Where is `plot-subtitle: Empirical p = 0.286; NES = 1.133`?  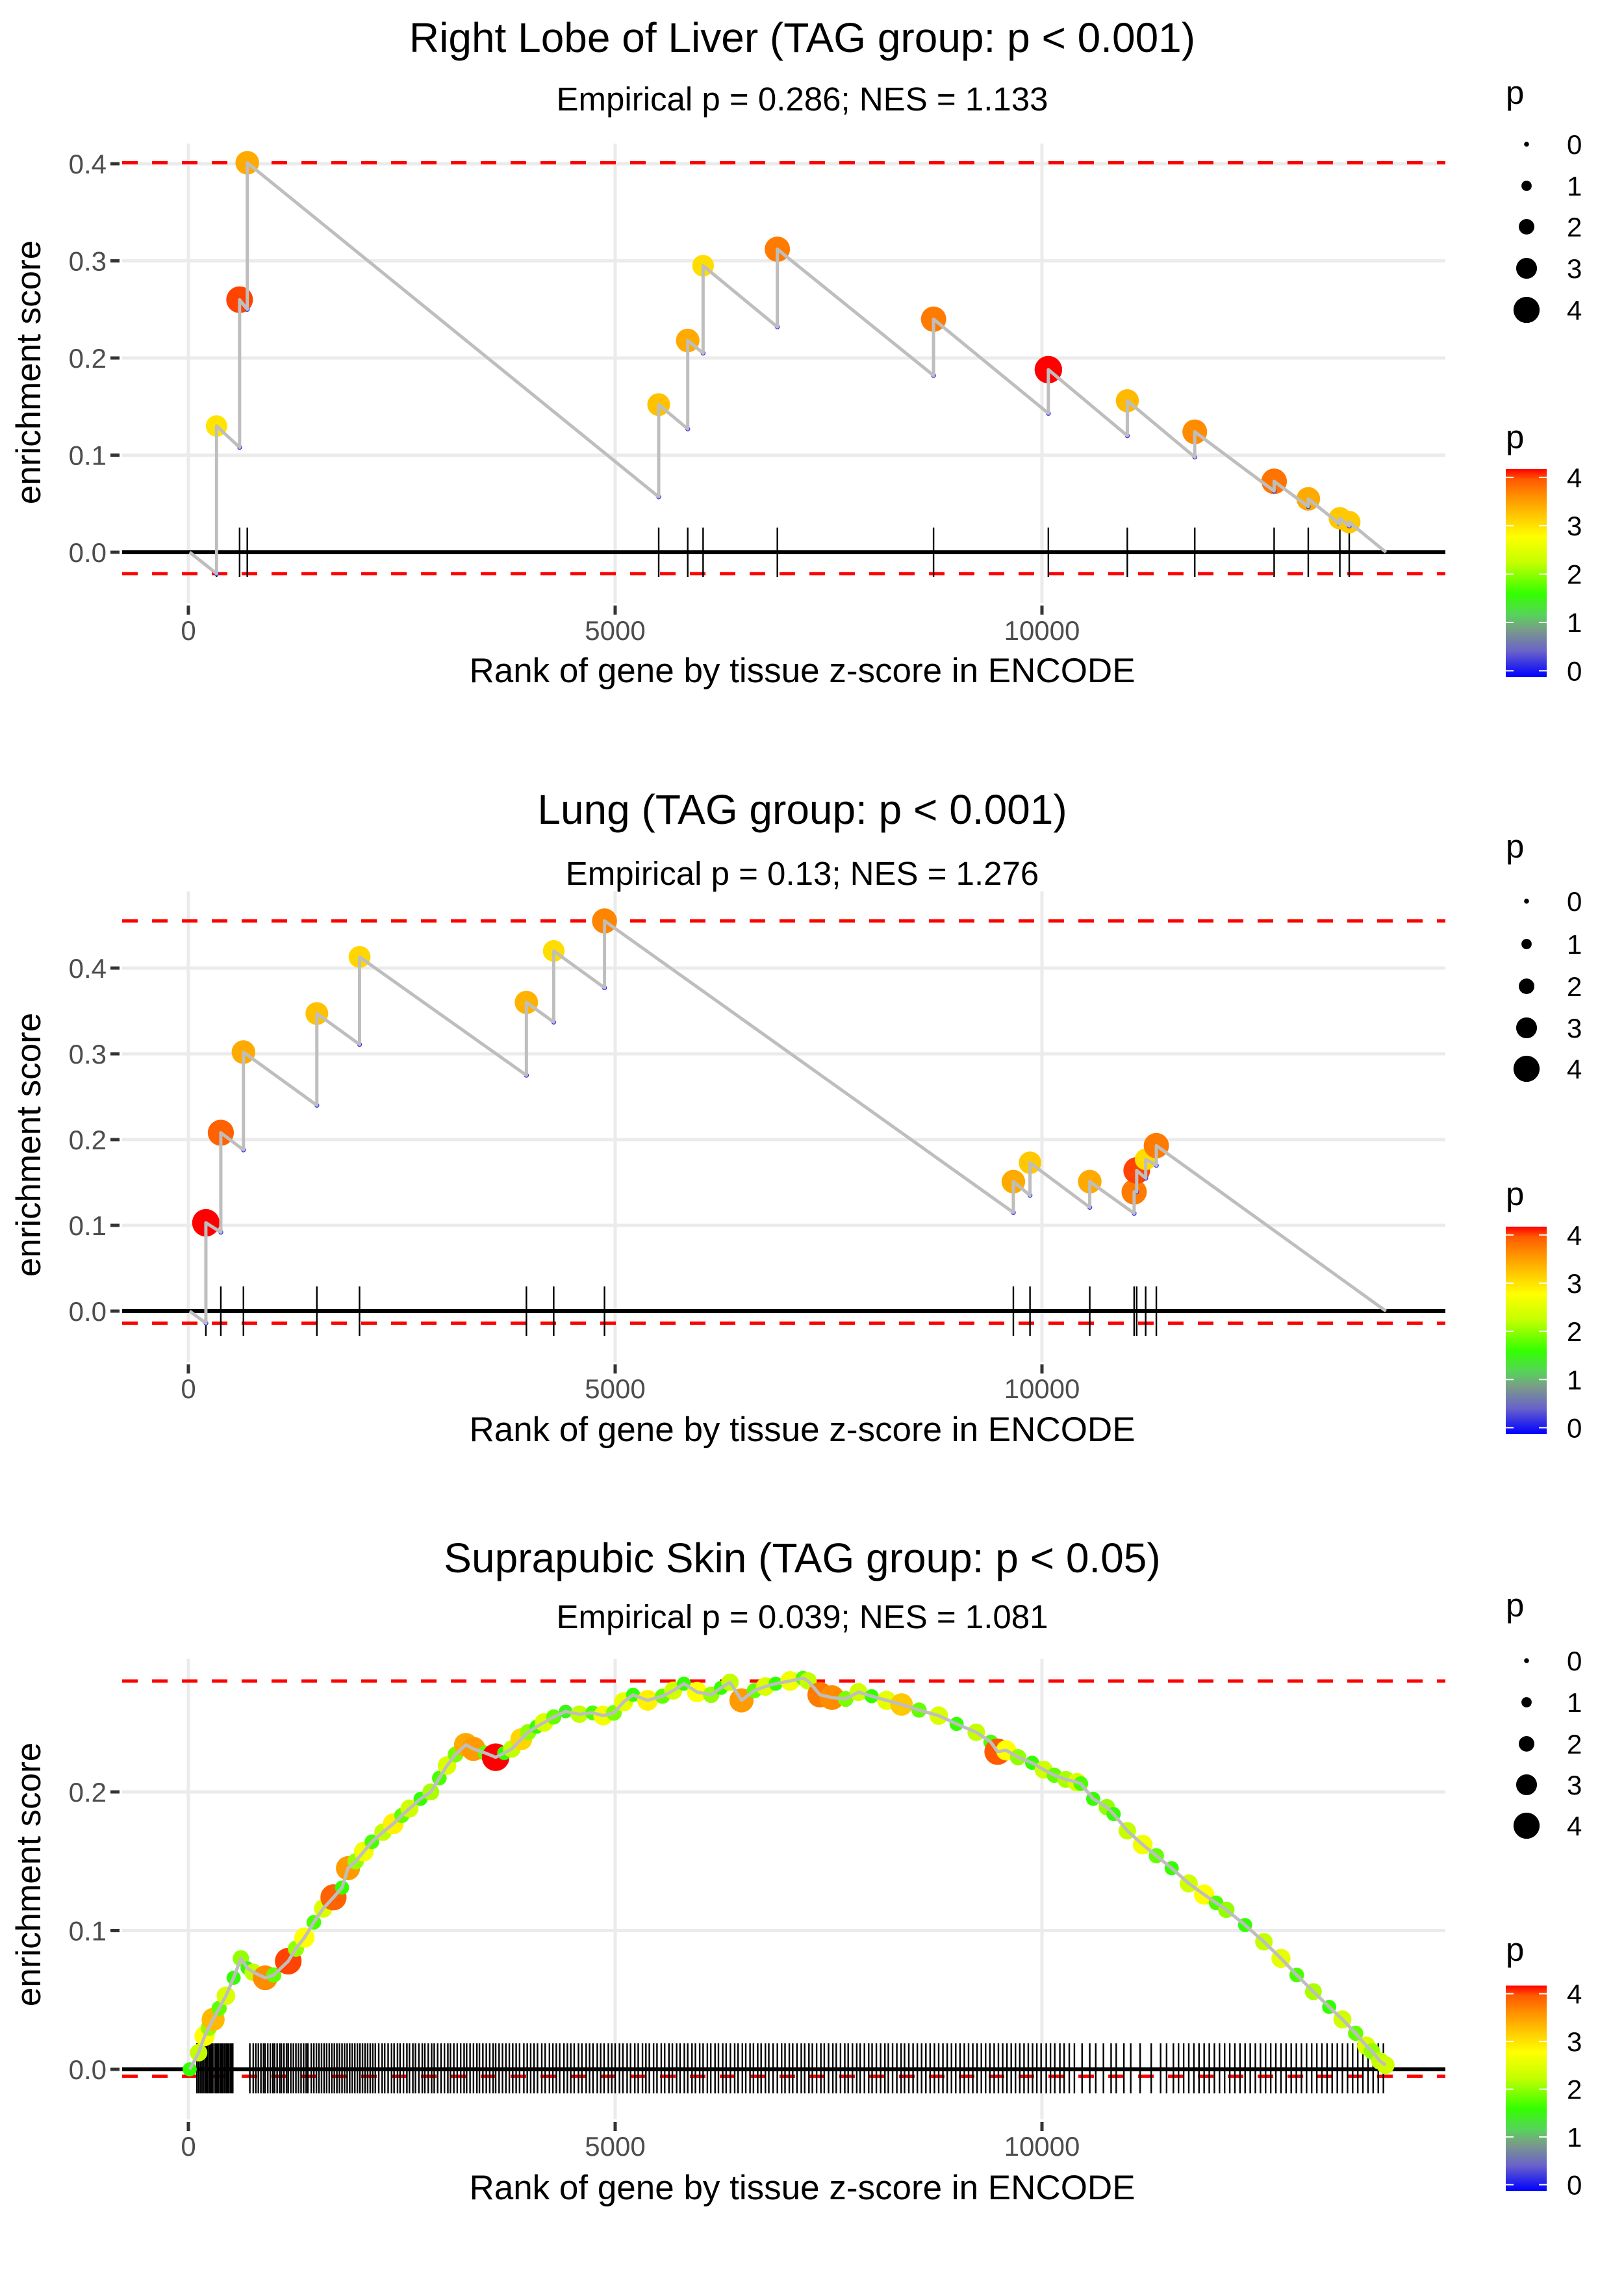 plot-subtitle: Empirical p = 0.286; NES = 1.133 is located at coordinates (802, 99).